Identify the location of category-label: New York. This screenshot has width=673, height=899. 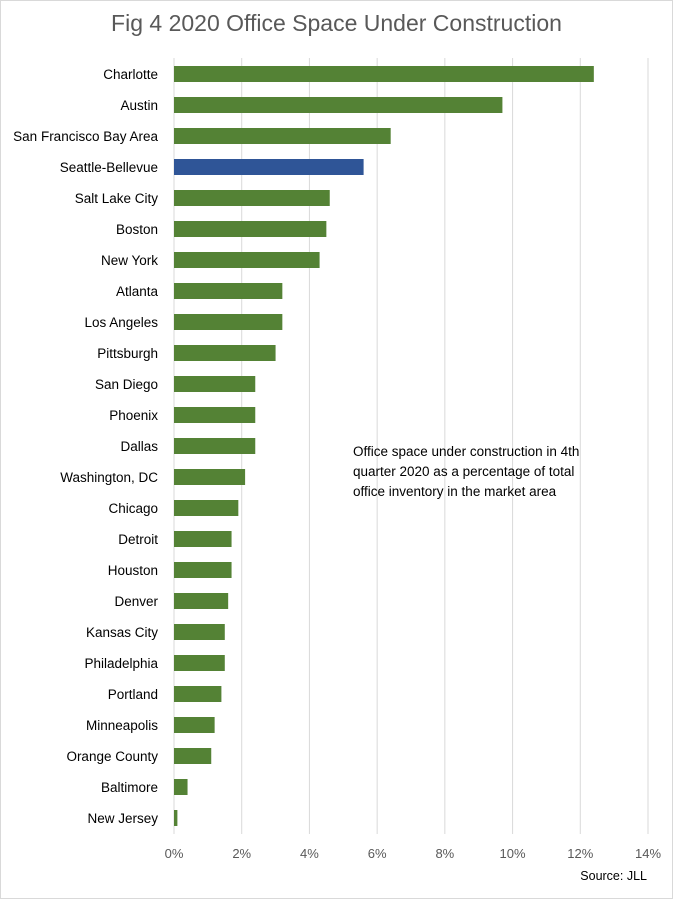
(129, 260).